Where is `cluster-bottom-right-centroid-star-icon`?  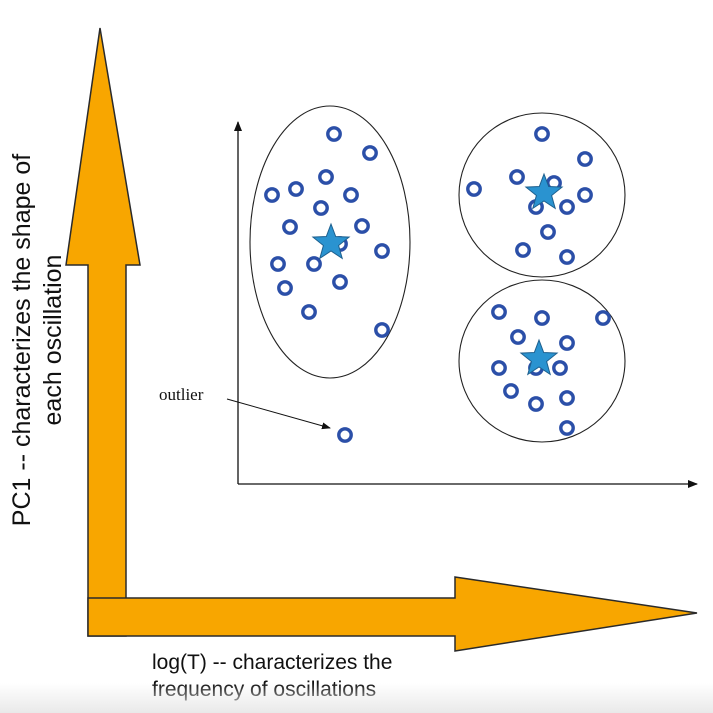 cluster-bottom-right-centroid-star-icon is located at coordinates (539, 357).